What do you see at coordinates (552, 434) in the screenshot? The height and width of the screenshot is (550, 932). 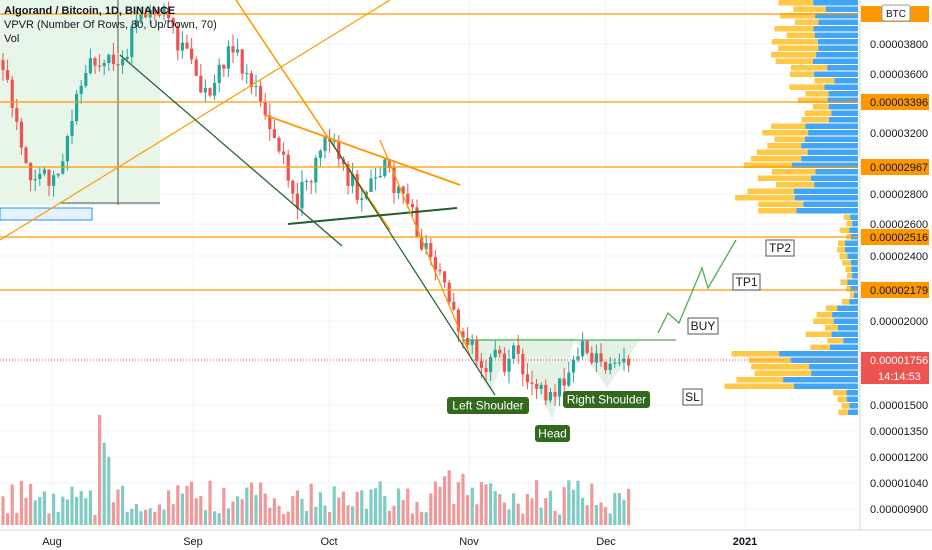 I see `head-label-text: Head` at bounding box center [552, 434].